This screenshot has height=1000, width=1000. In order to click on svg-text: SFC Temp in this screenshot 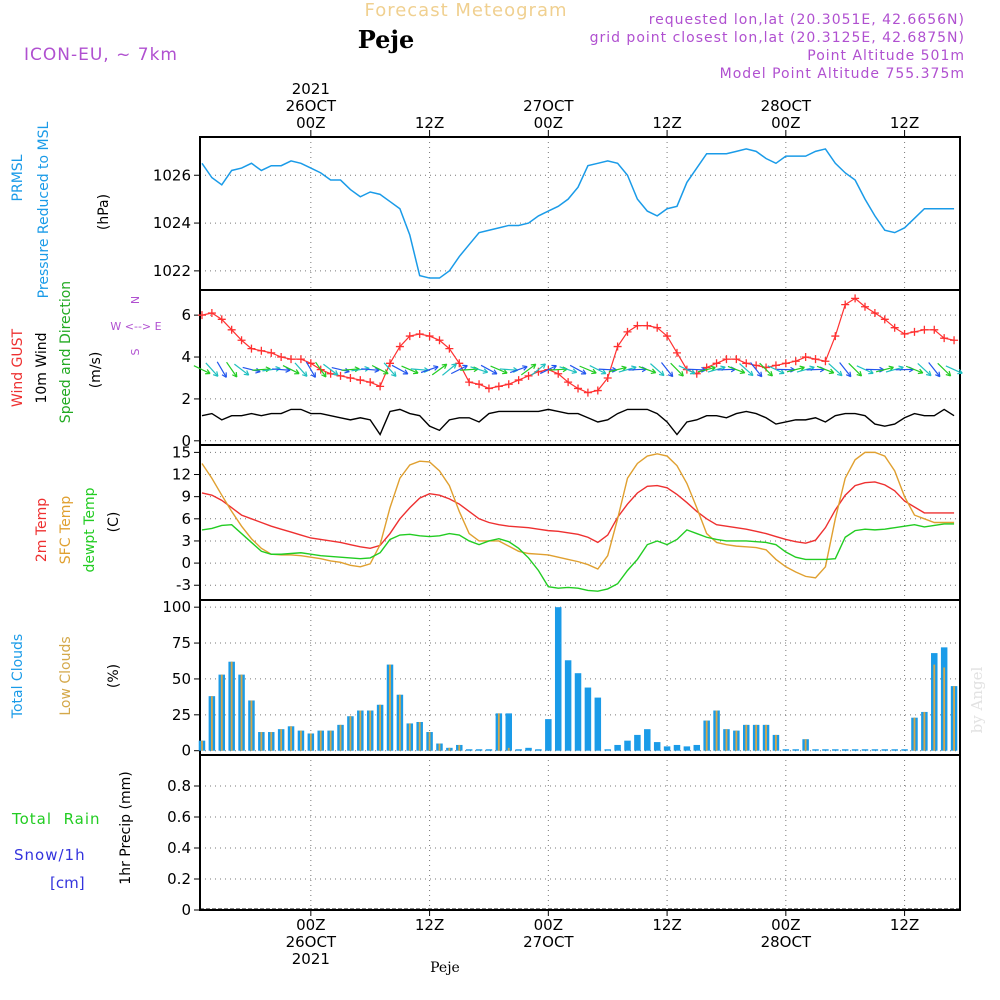, I will do `click(66, 530)`.